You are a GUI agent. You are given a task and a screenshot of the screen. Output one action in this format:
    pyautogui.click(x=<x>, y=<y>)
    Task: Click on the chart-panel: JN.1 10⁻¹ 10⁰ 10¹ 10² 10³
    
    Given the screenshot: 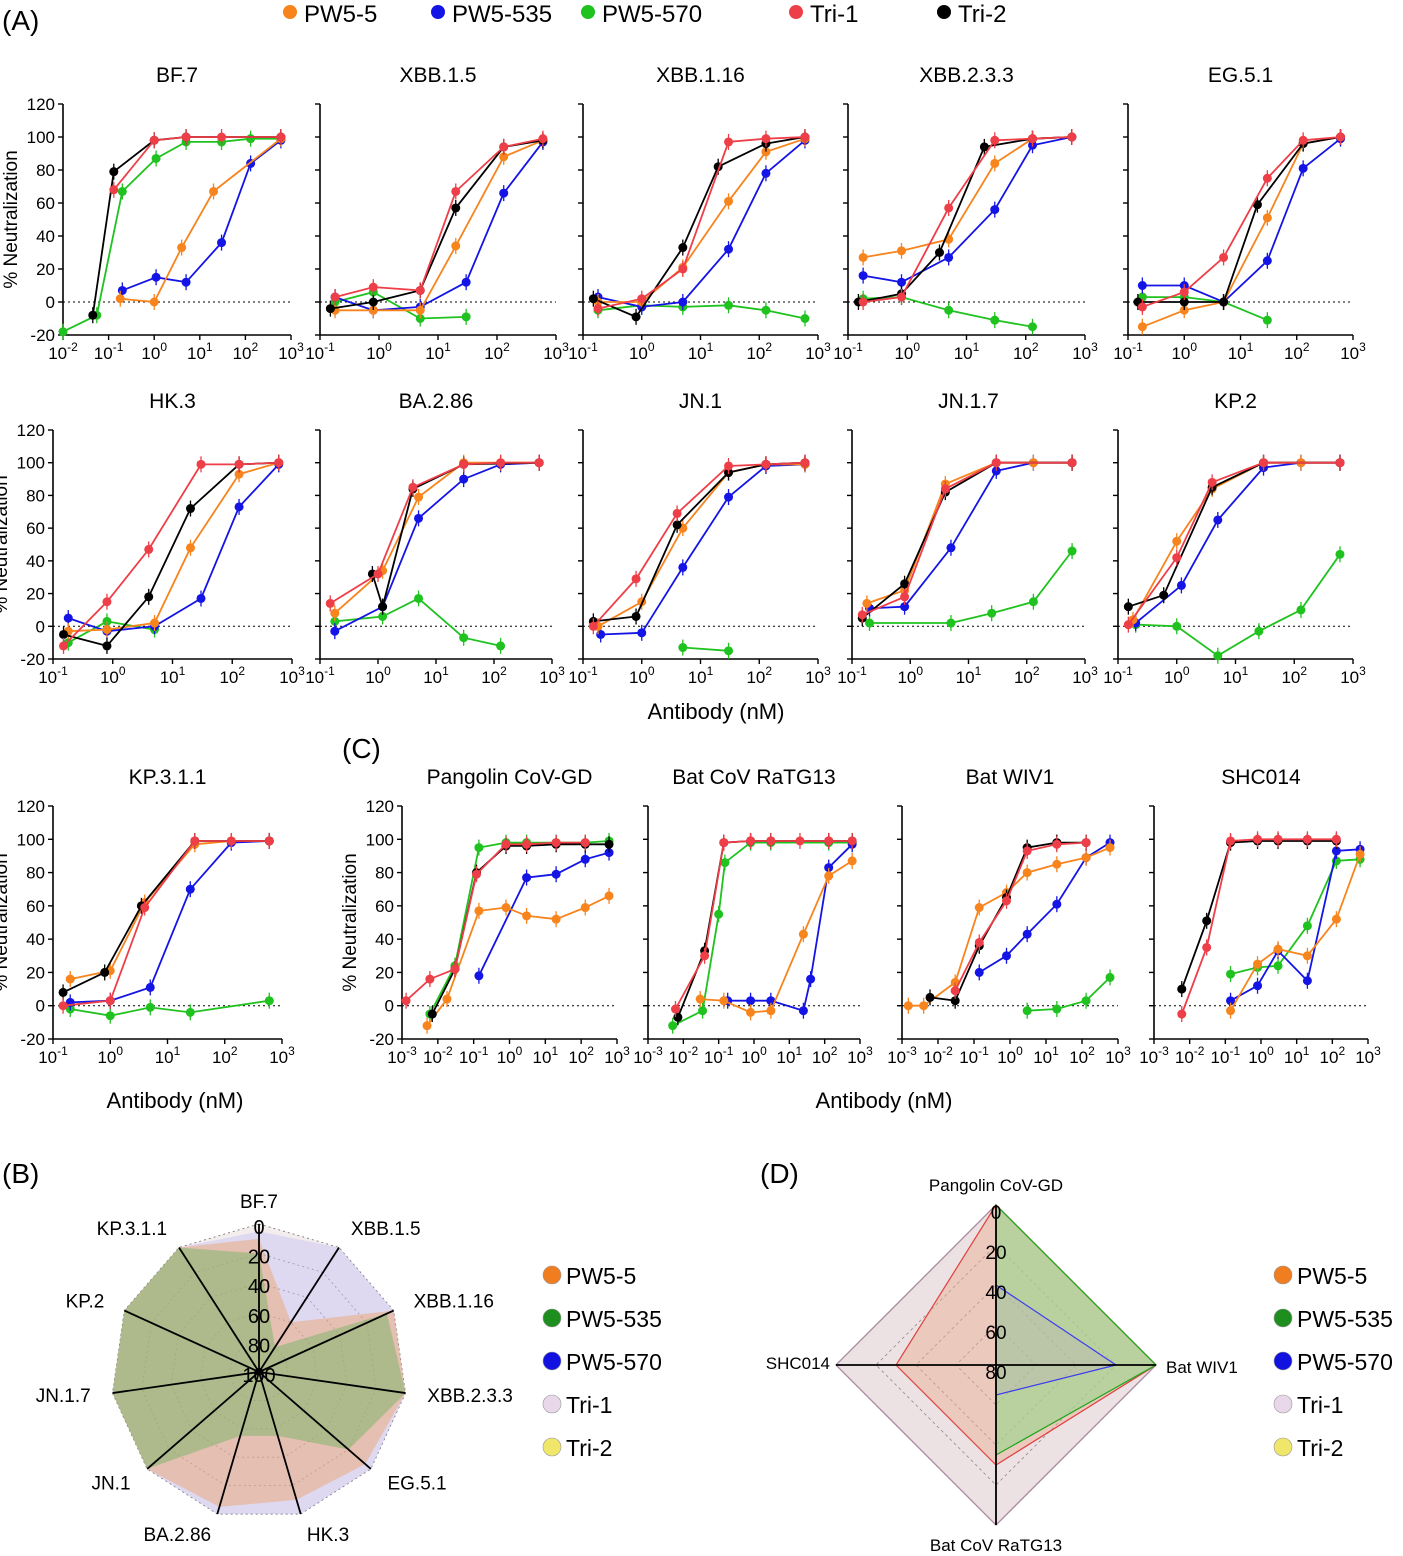 What is the action you would take?
    pyautogui.click(x=699, y=538)
    